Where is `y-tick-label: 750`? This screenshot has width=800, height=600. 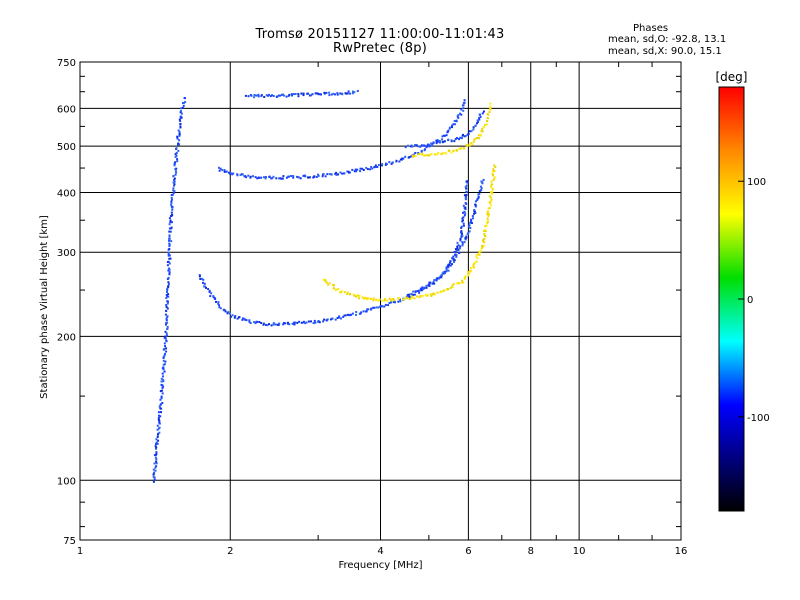 y-tick-label: 750 is located at coordinates (66, 63).